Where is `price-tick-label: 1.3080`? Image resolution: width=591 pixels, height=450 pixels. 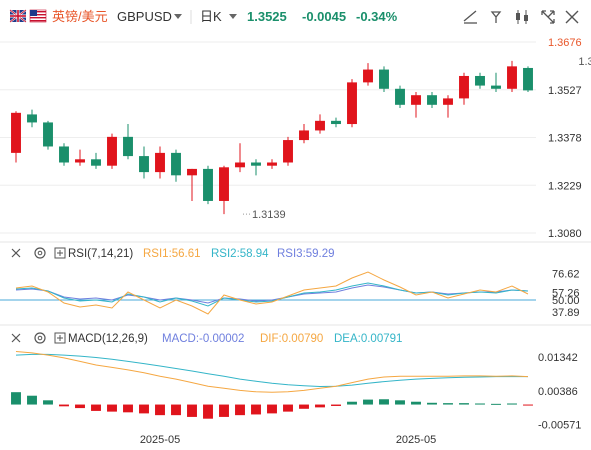 price-tick-label: 1.3080 is located at coordinates (565, 234).